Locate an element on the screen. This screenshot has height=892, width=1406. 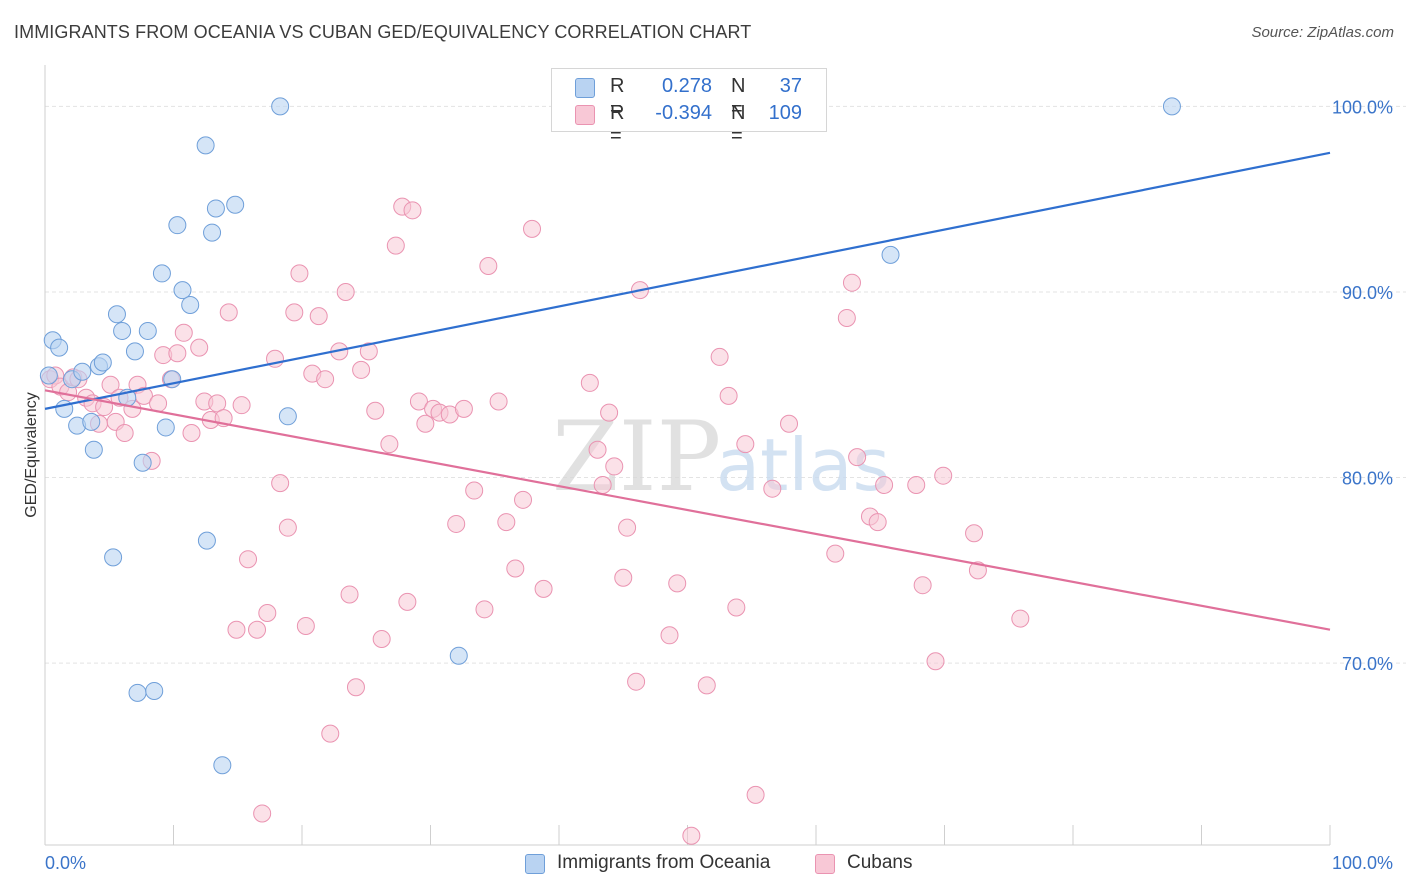
y-axis-label: GED/Equivalency is located at coordinates (31, 454).